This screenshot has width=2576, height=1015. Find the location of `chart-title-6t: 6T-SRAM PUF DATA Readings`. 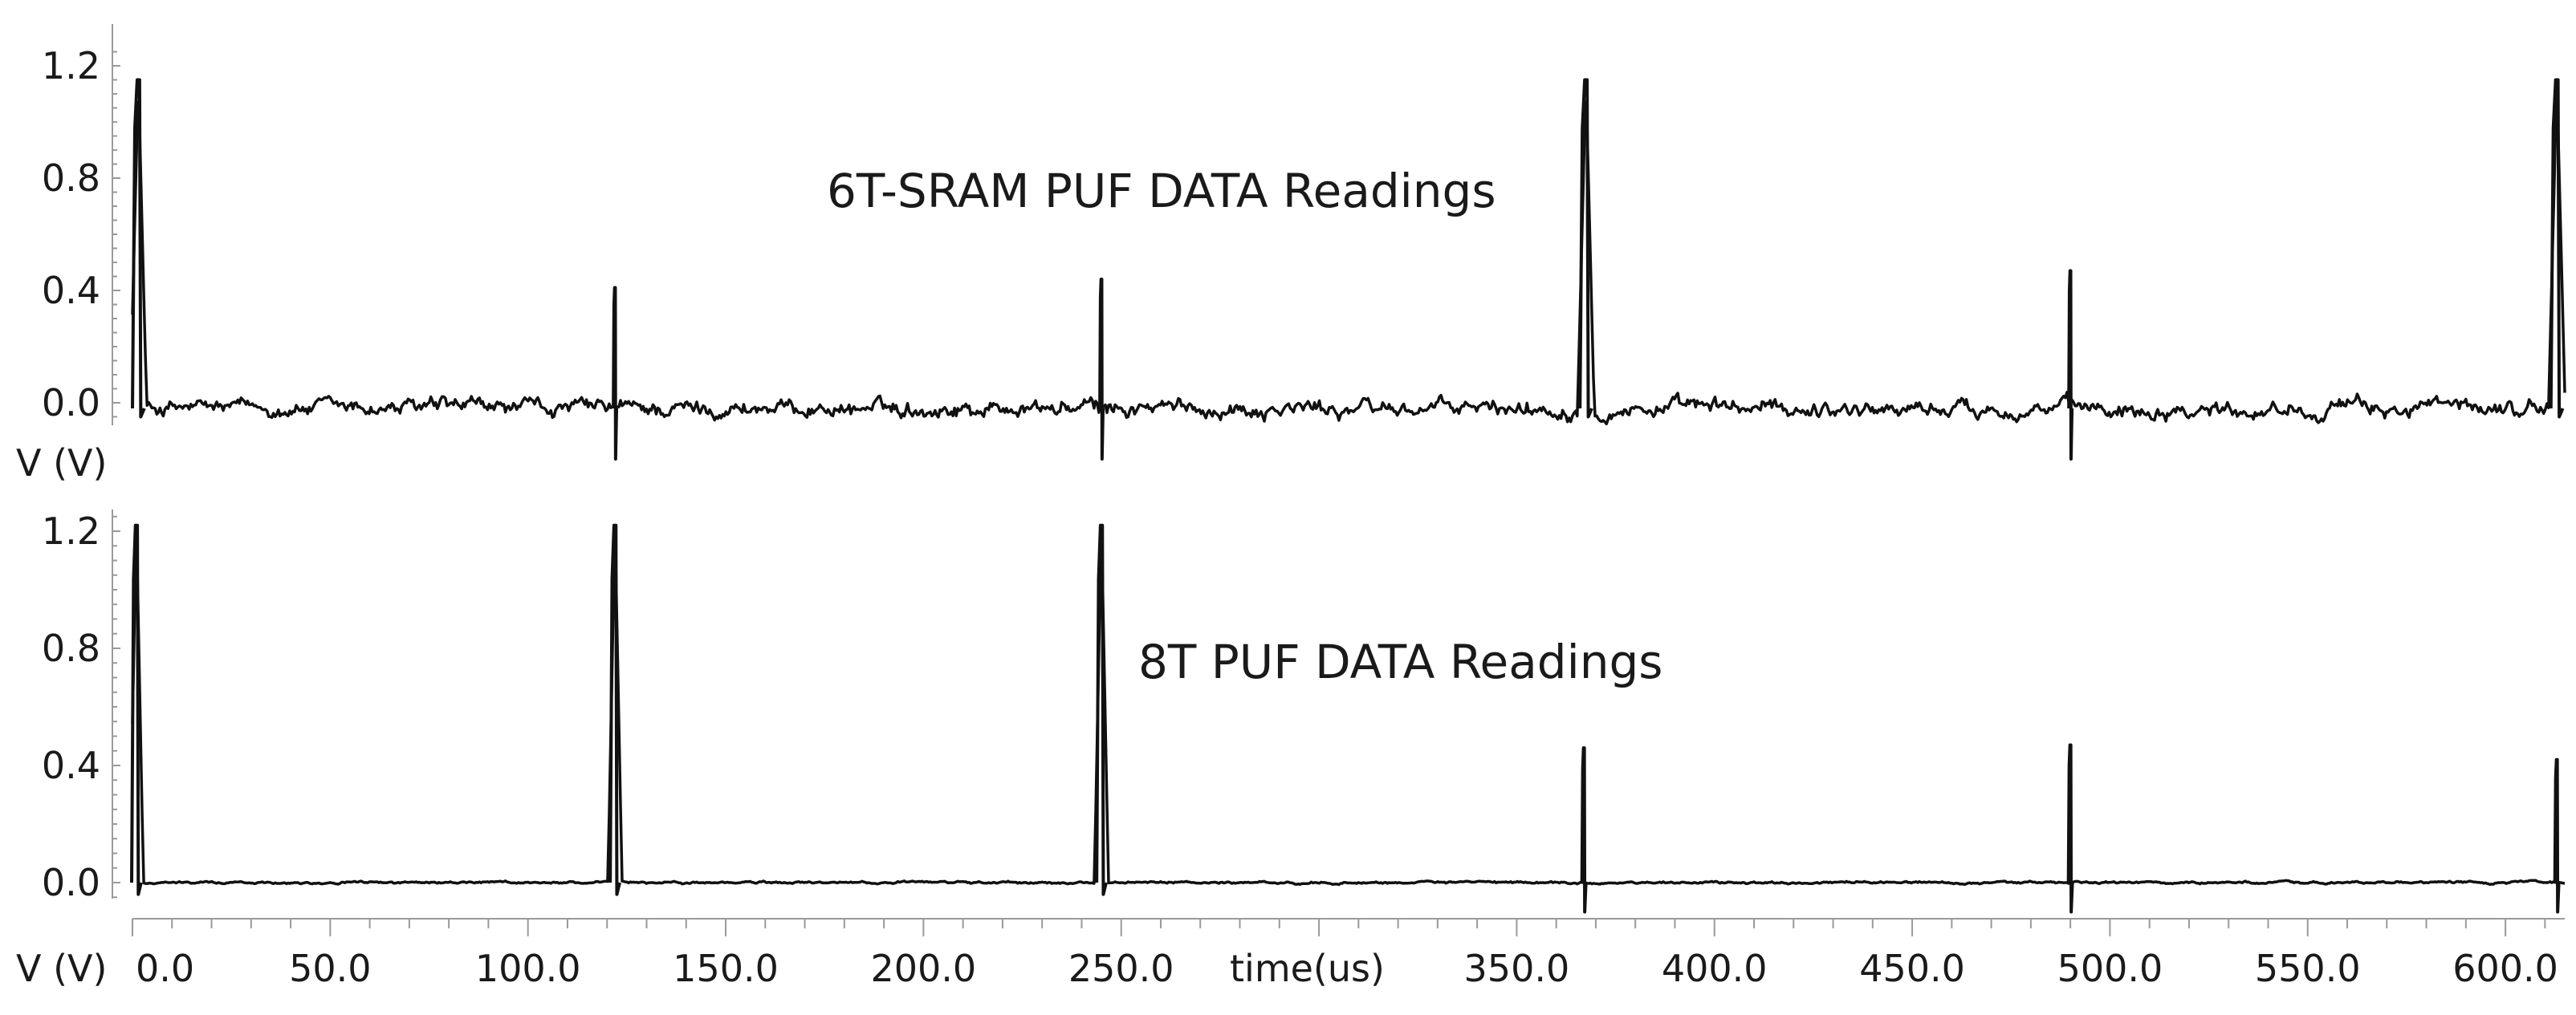

chart-title-6t: 6T-SRAM PUF DATA Readings is located at coordinates (1161, 191).